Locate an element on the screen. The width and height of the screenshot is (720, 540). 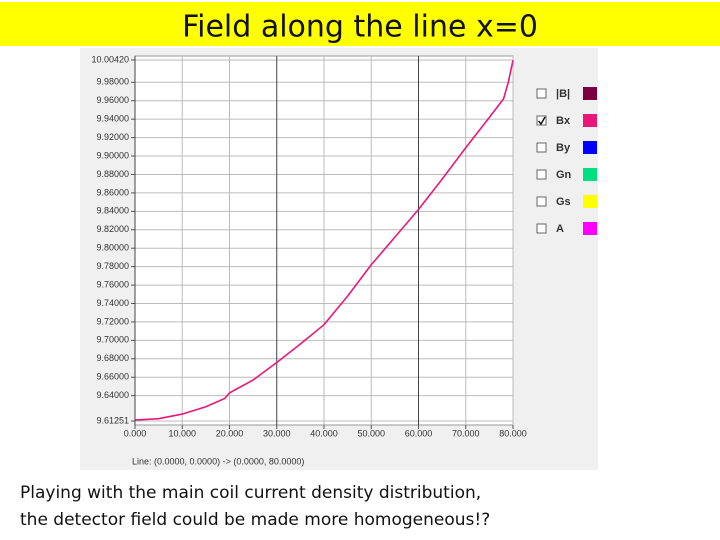
y-tick-label: 9.74000 is located at coordinates (112, 303).